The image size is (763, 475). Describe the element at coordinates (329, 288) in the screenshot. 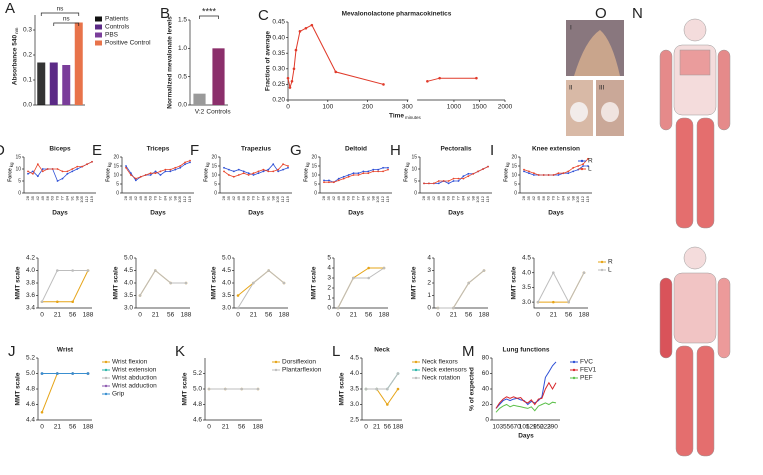

I see `y-tick-label: 2` at that location.